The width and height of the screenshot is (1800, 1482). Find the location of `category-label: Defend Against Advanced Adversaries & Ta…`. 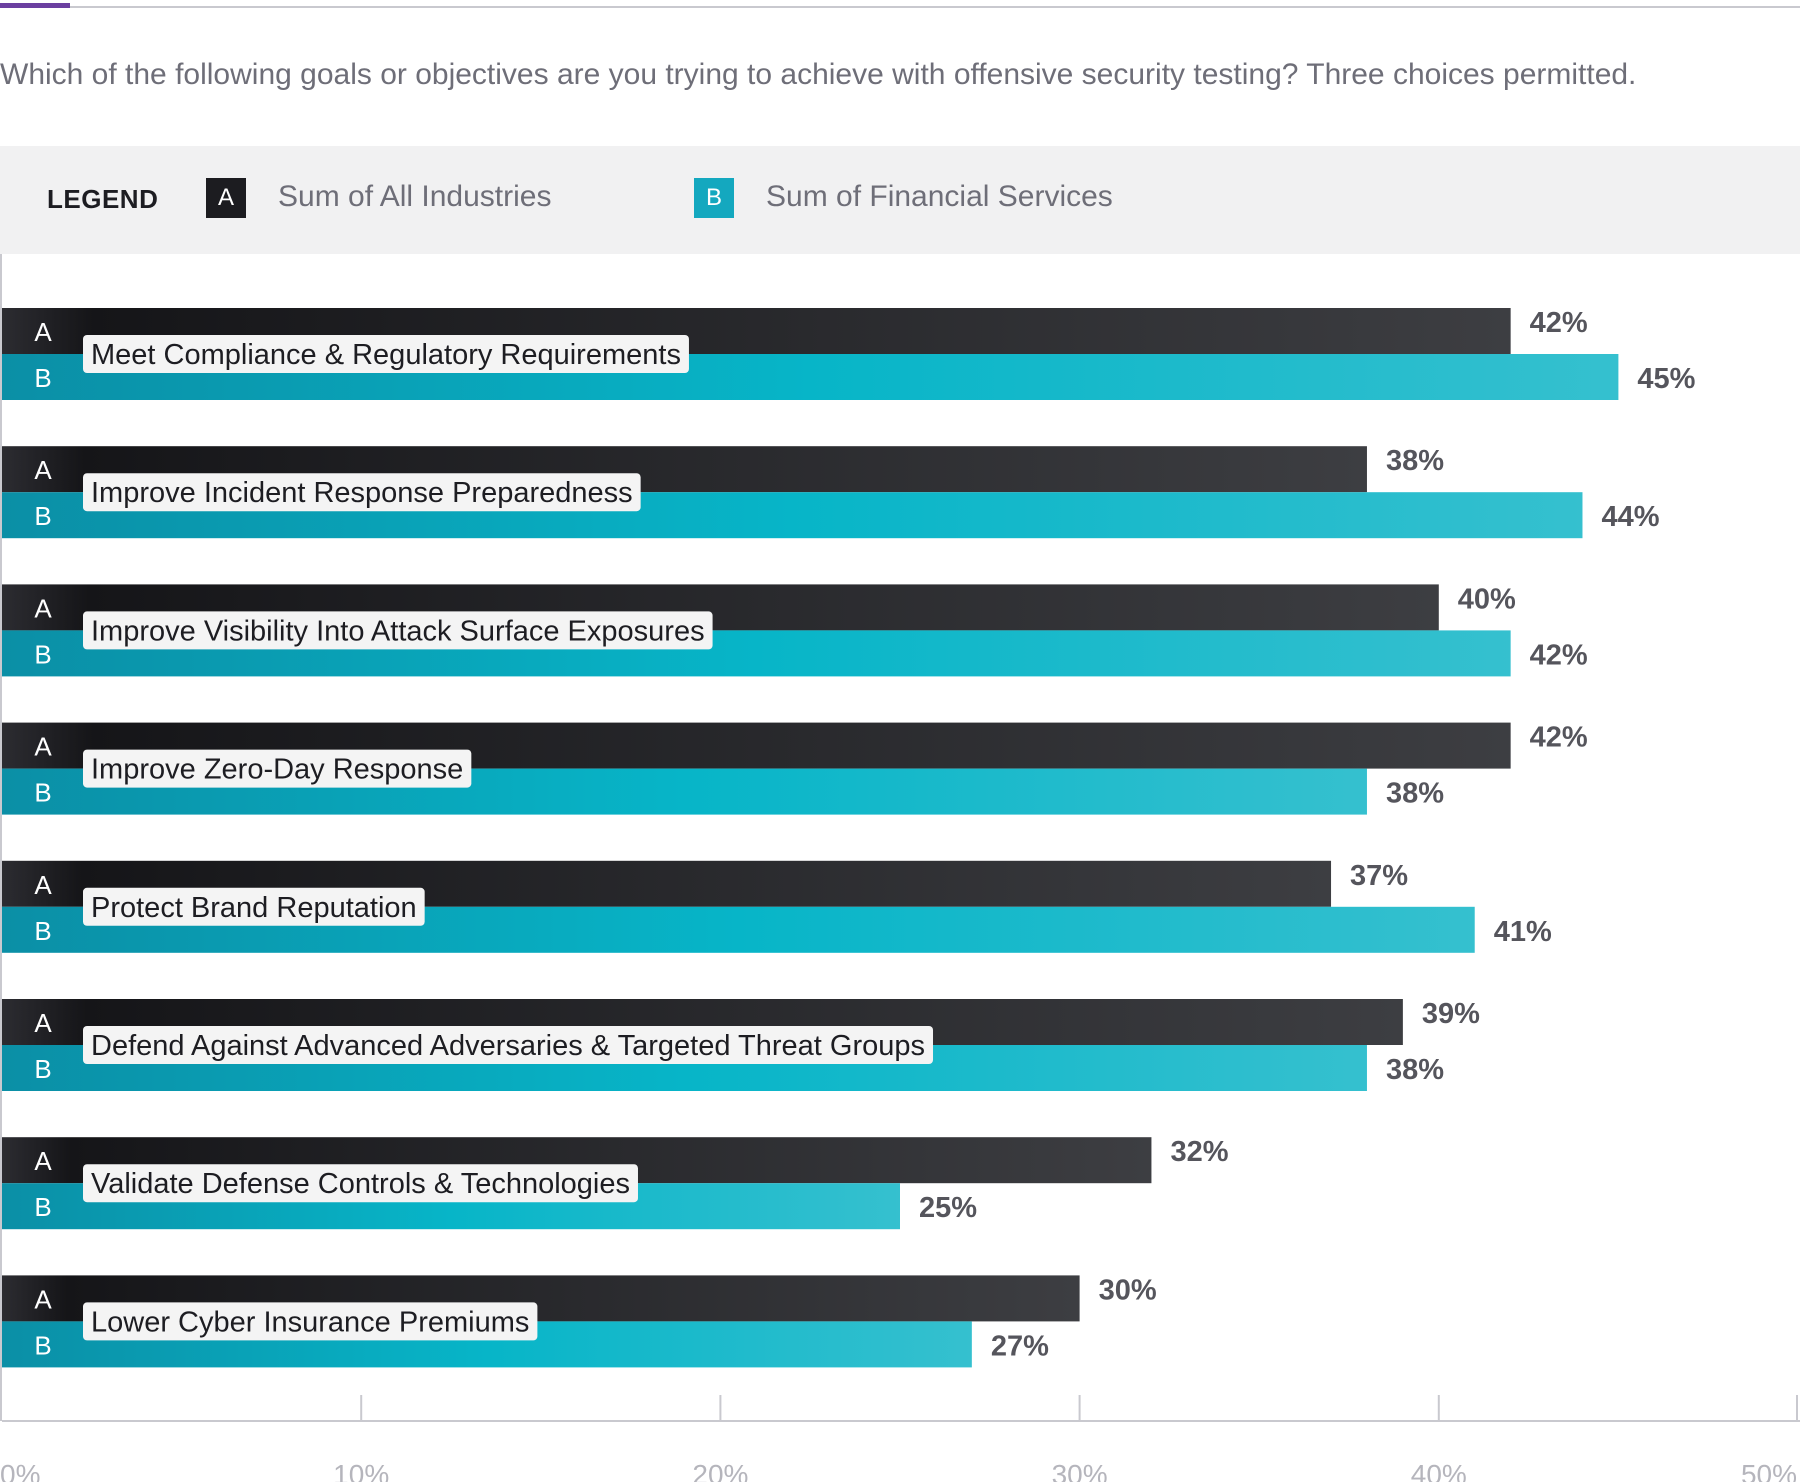

category-label: Defend Against Advanced Adversaries & Ta… is located at coordinates (508, 1046).